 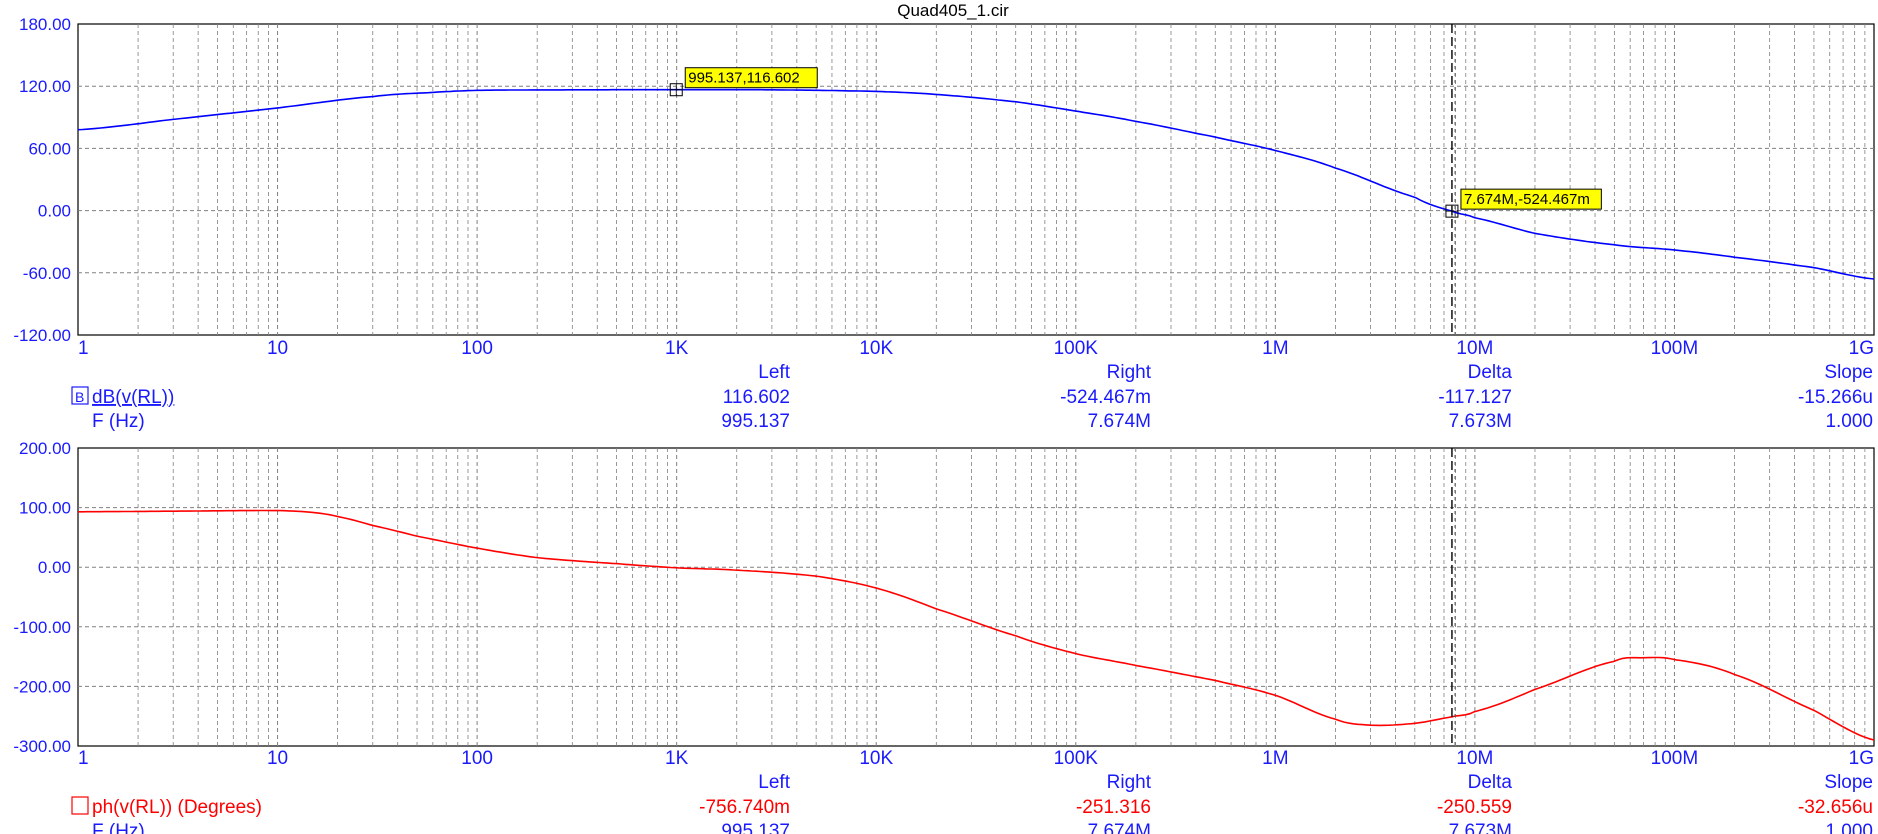 What do you see at coordinates (45, 448) in the screenshot?
I see `y-tick-label: 200.00` at bounding box center [45, 448].